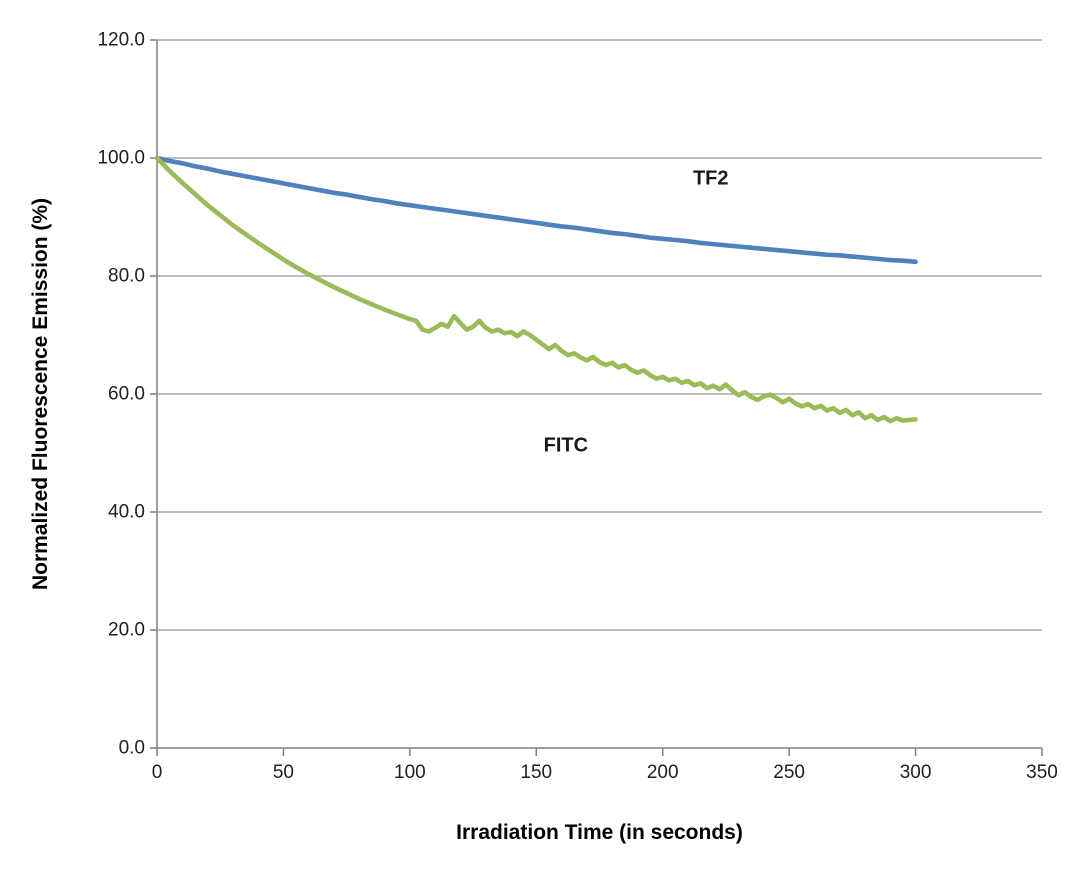 Image resolution: width=1091 pixels, height=880 pixels. I want to click on x-tick-label: 200, so click(663, 772).